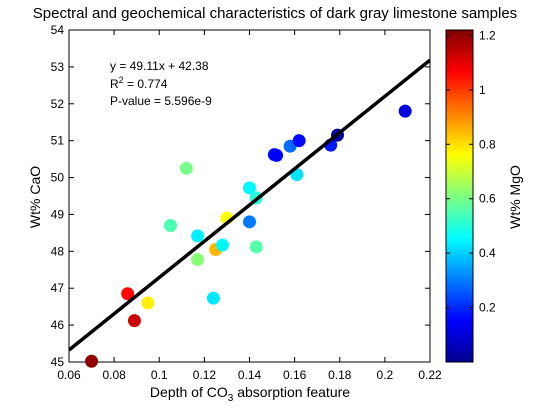 The width and height of the screenshot is (550, 407). What do you see at coordinates (250, 375) in the screenshot?
I see `x-tick-label: 0.14` at bounding box center [250, 375].